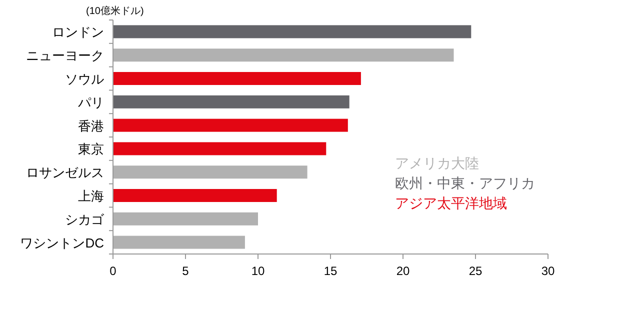  What do you see at coordinates (475, 271) in the screenshot?
I see `x-tick-label: 25` at bounding box center [475, 271].